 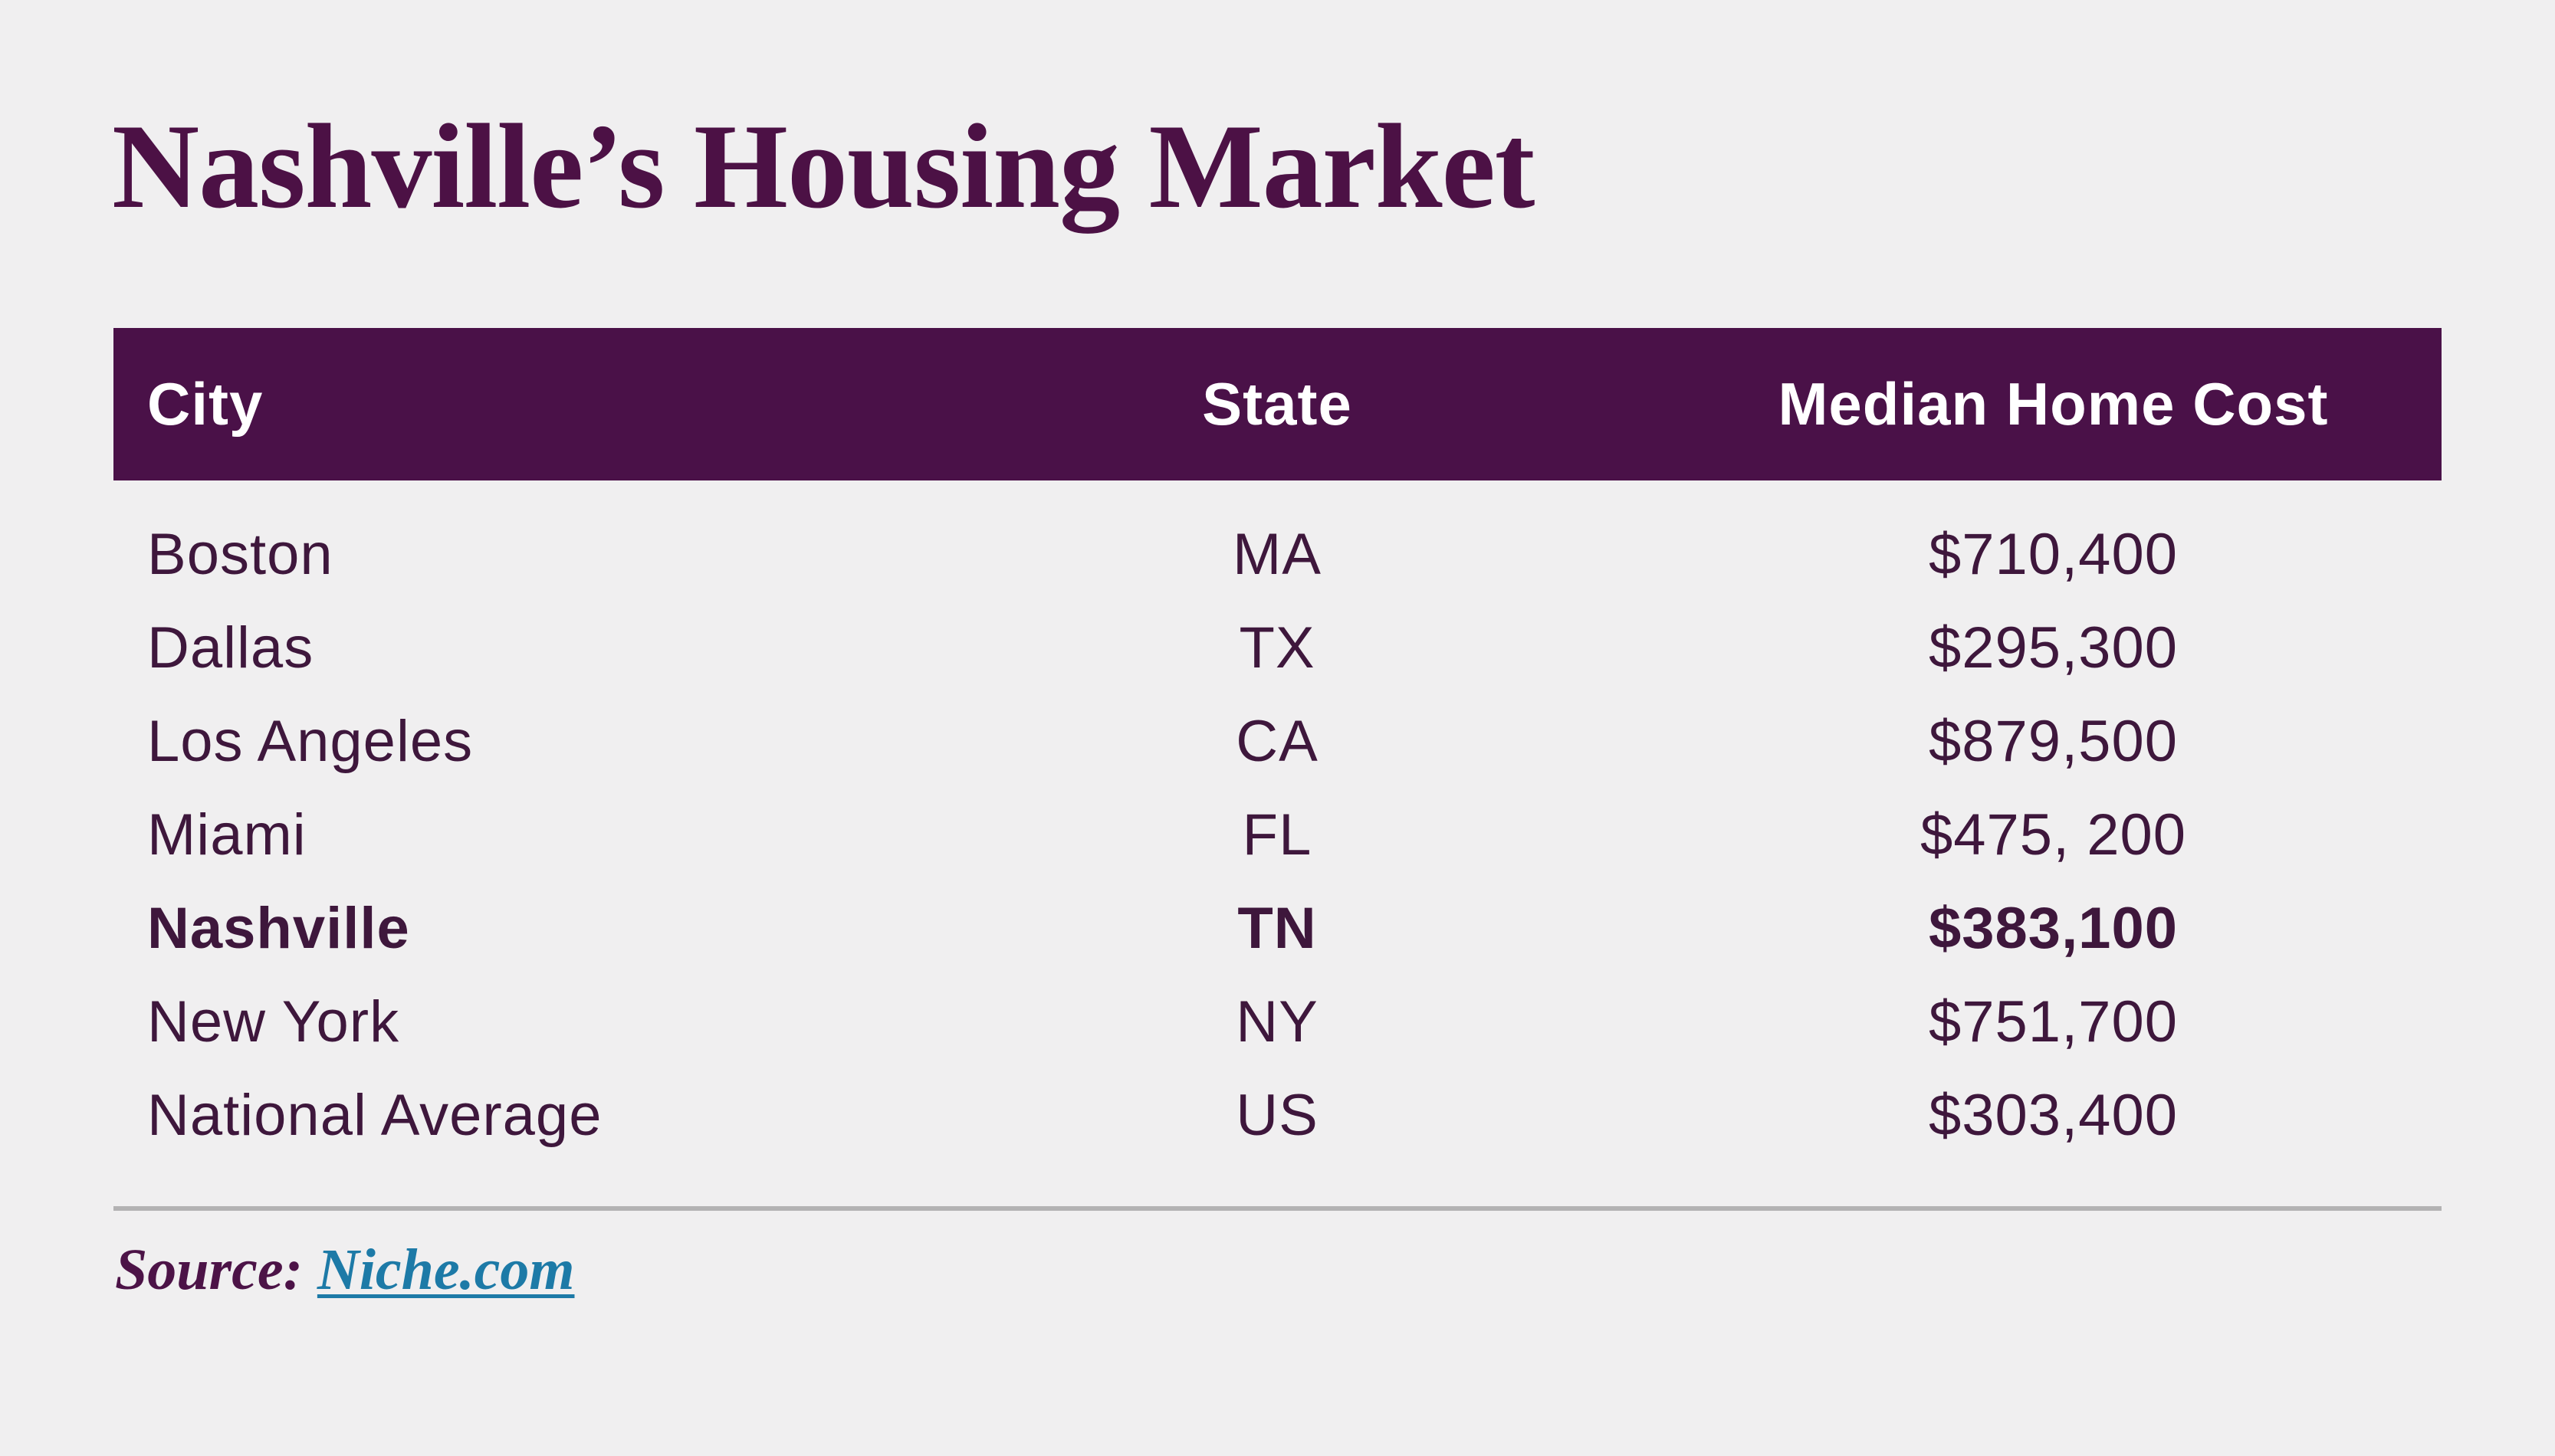 What do you see at coordinates (240, 554) in the screenshot?
I see `city-cell: Boston` at bounding box center [240, 554].